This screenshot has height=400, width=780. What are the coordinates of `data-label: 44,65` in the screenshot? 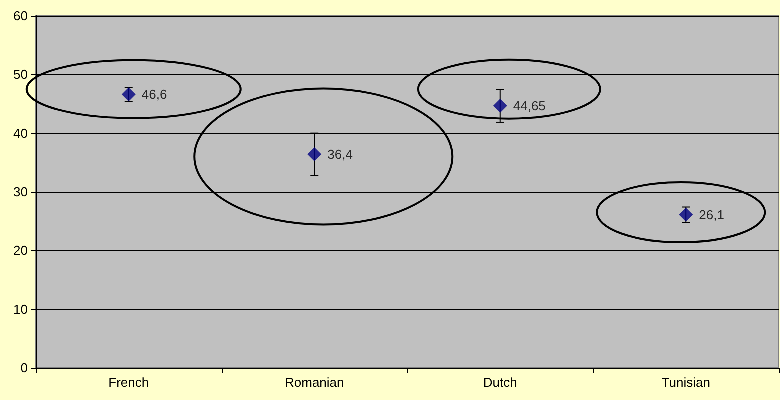 It's located at (529, 106).